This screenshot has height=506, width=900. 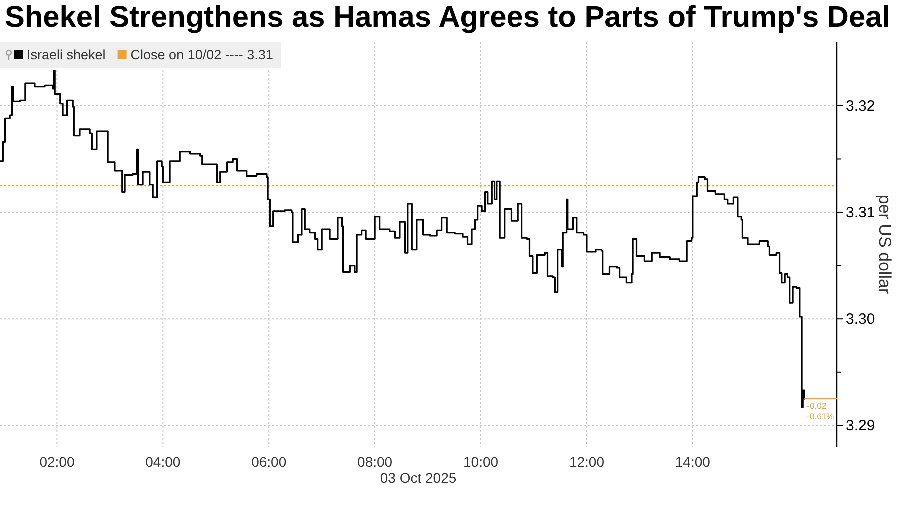 What do you see at coordinates (861, 425) in the screenshot?
I see `y-tick-label: 3.29` at bounding box center [861, 425].